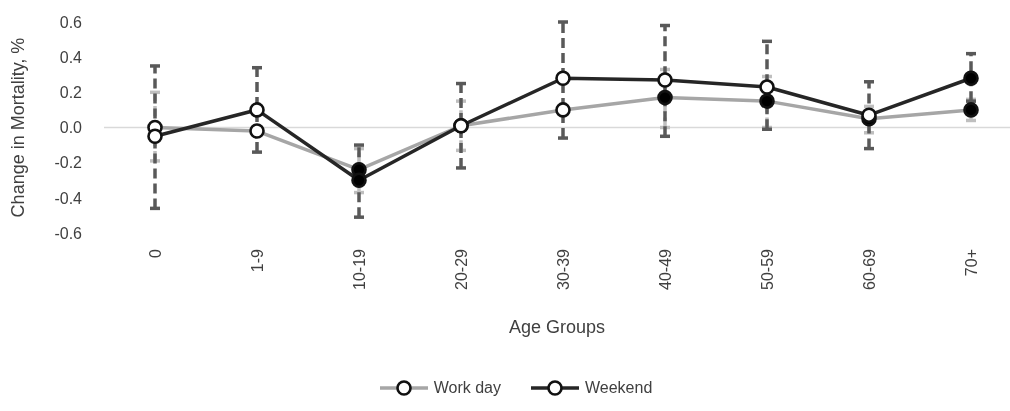 This screenshot has height=411, width=1010. Describe the element at coordinates (71, 22) in the screenshot. I see `y-tick-label: 0.6` at that location.